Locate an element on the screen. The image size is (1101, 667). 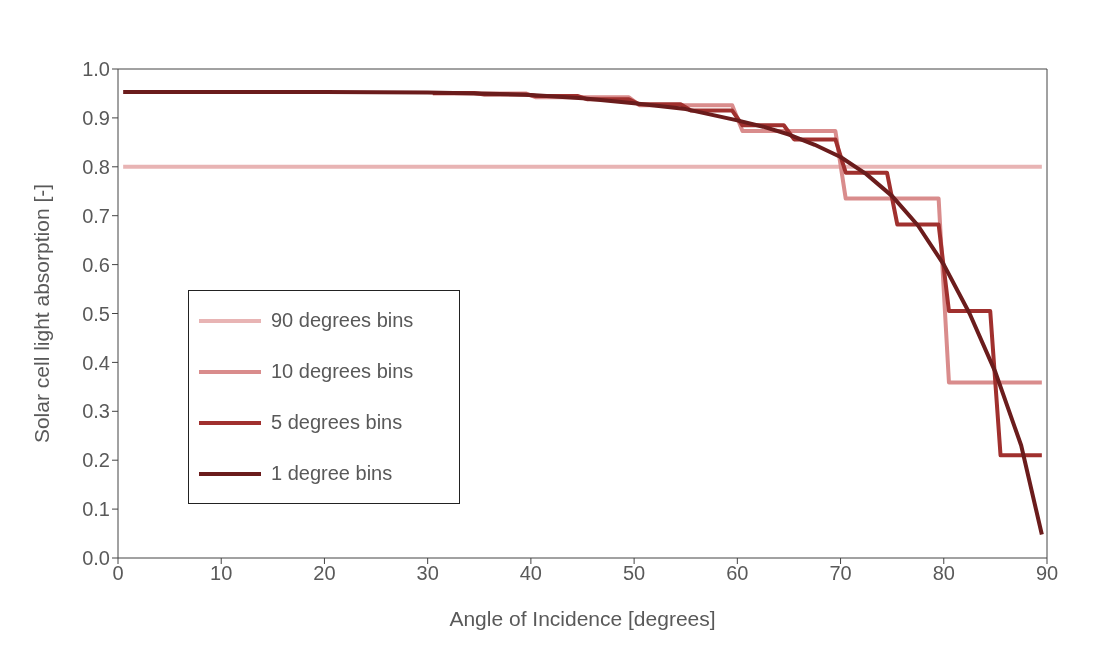
x-tick-label: 0 is located at coordinates (118, 573).